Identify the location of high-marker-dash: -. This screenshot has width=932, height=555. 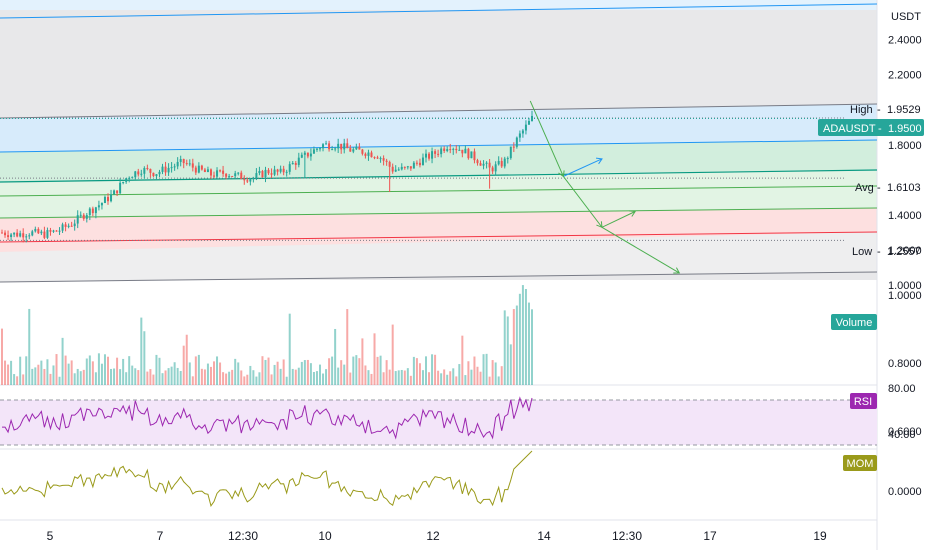
(879, 110).